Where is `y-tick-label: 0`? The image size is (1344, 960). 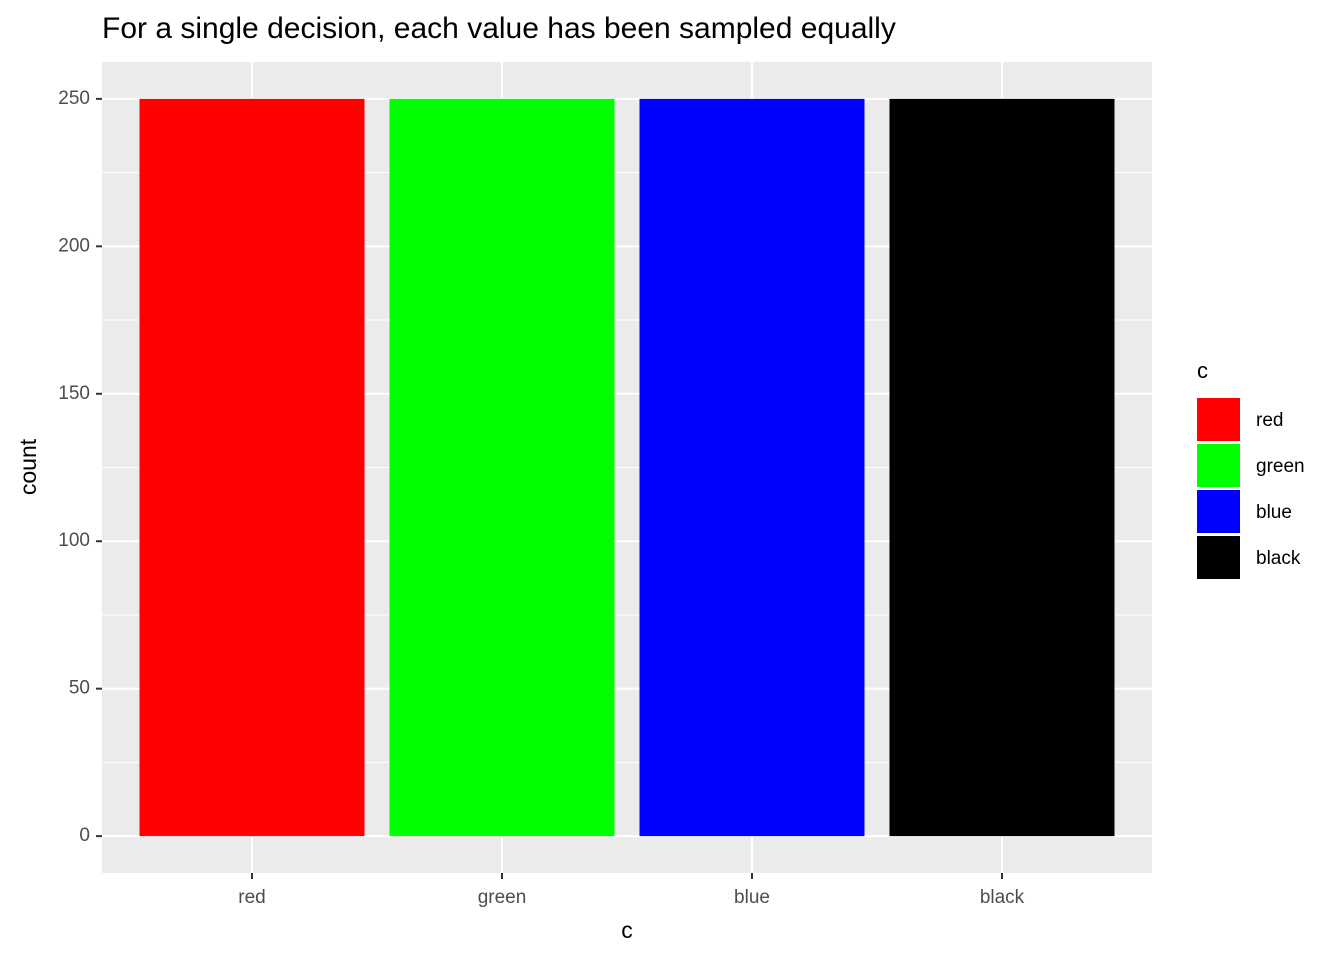 y-tick-label: 0 is located at coordinates (84, 835).